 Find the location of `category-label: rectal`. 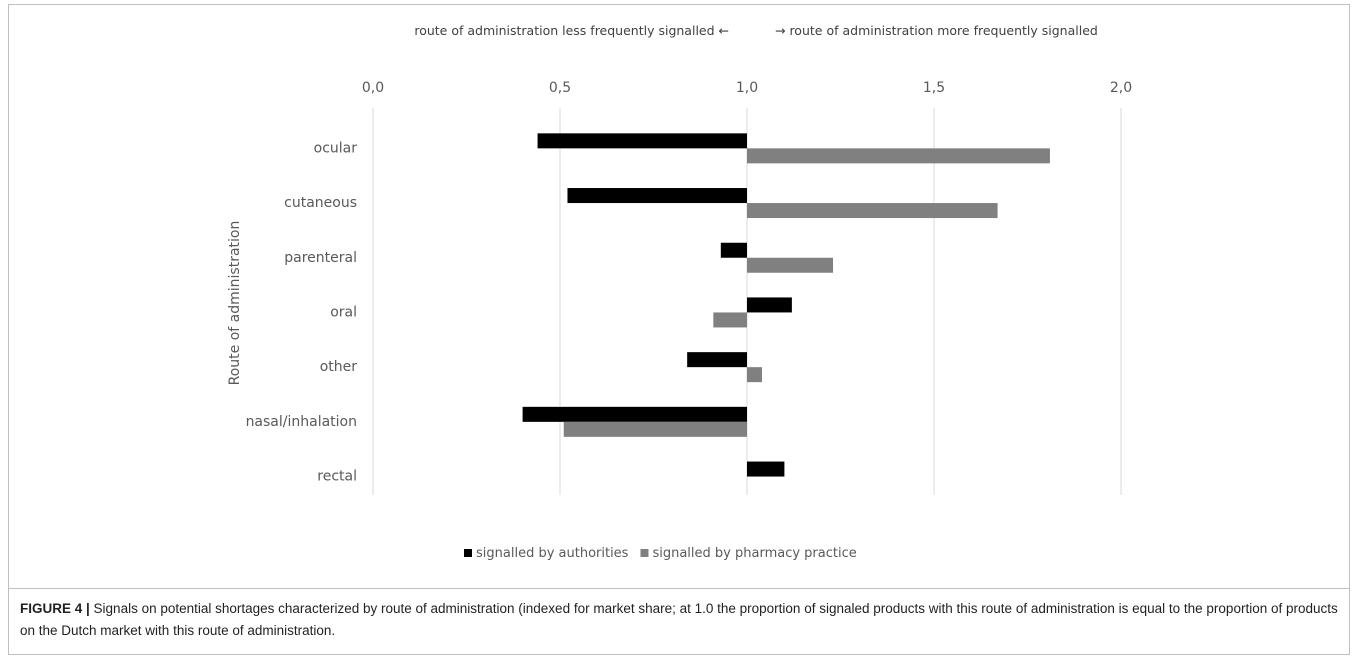

category-label: rectal is located at coordinates (337, 477).